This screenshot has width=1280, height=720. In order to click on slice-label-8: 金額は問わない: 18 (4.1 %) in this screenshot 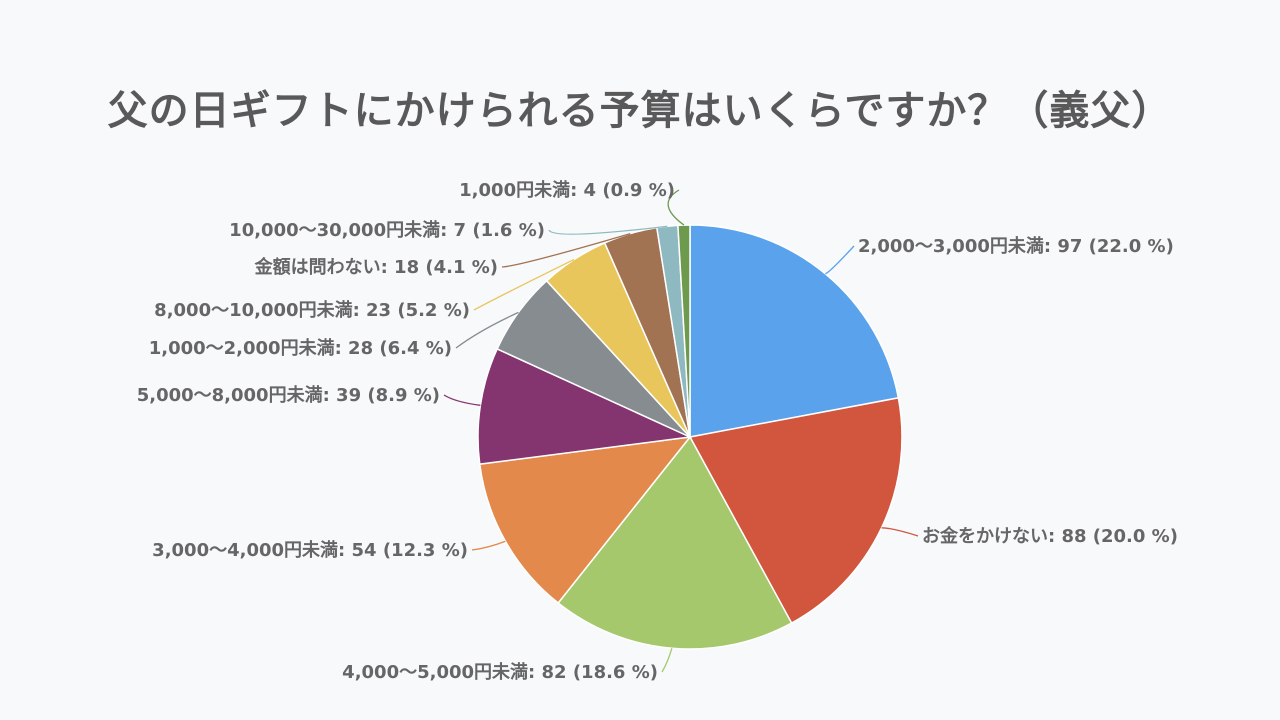, I will do `click(376, 267)`.